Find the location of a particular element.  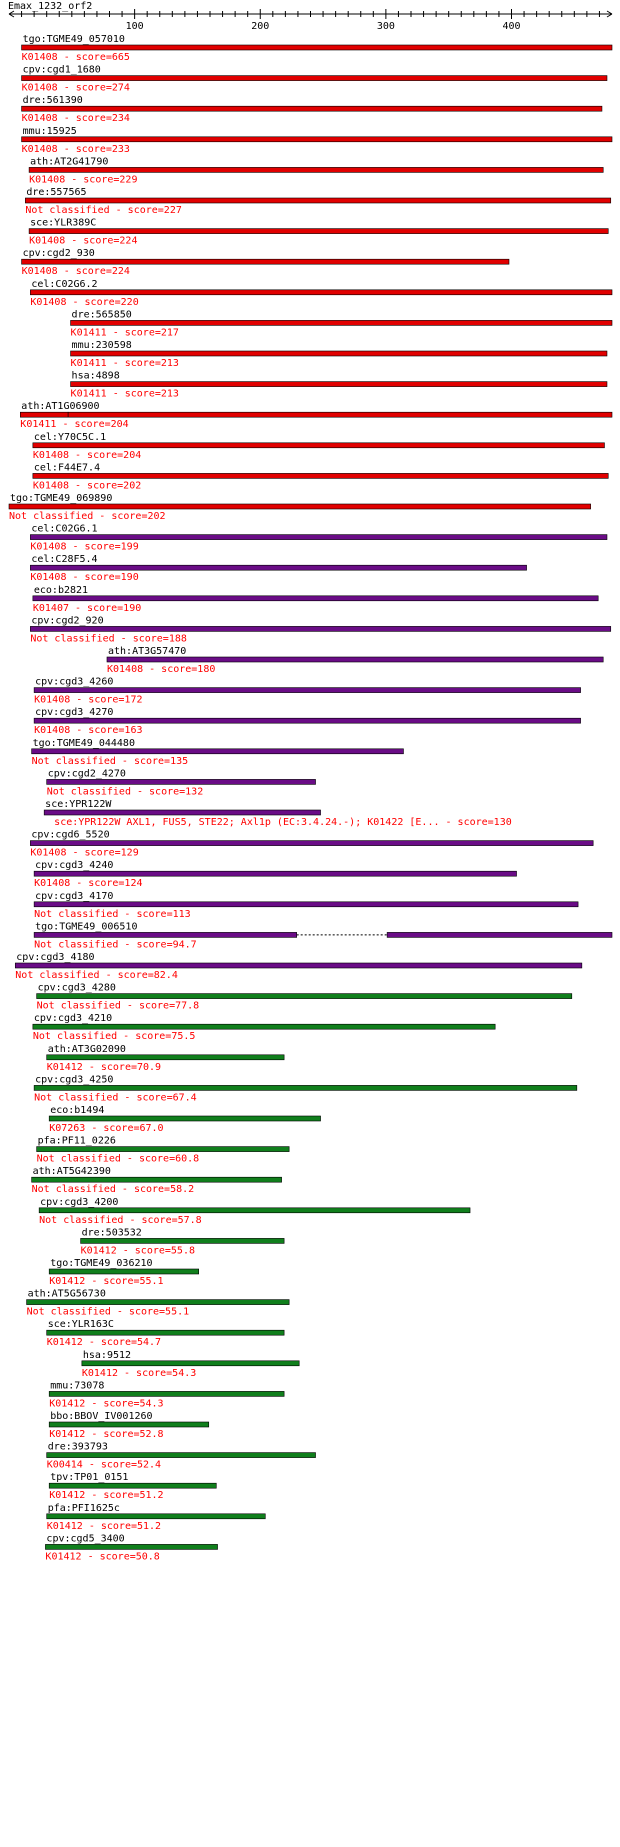

hit-row: hsa:9512 K01412 - score=54.3 is located at coordinates (190, 1364).